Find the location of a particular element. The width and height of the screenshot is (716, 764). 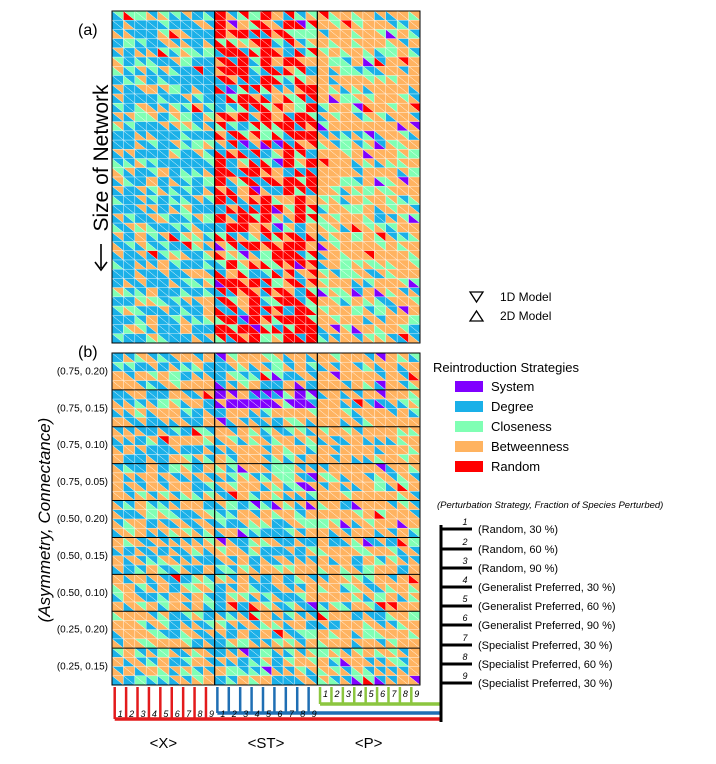

legend-label-system: System is located at coordinates (512, 386).